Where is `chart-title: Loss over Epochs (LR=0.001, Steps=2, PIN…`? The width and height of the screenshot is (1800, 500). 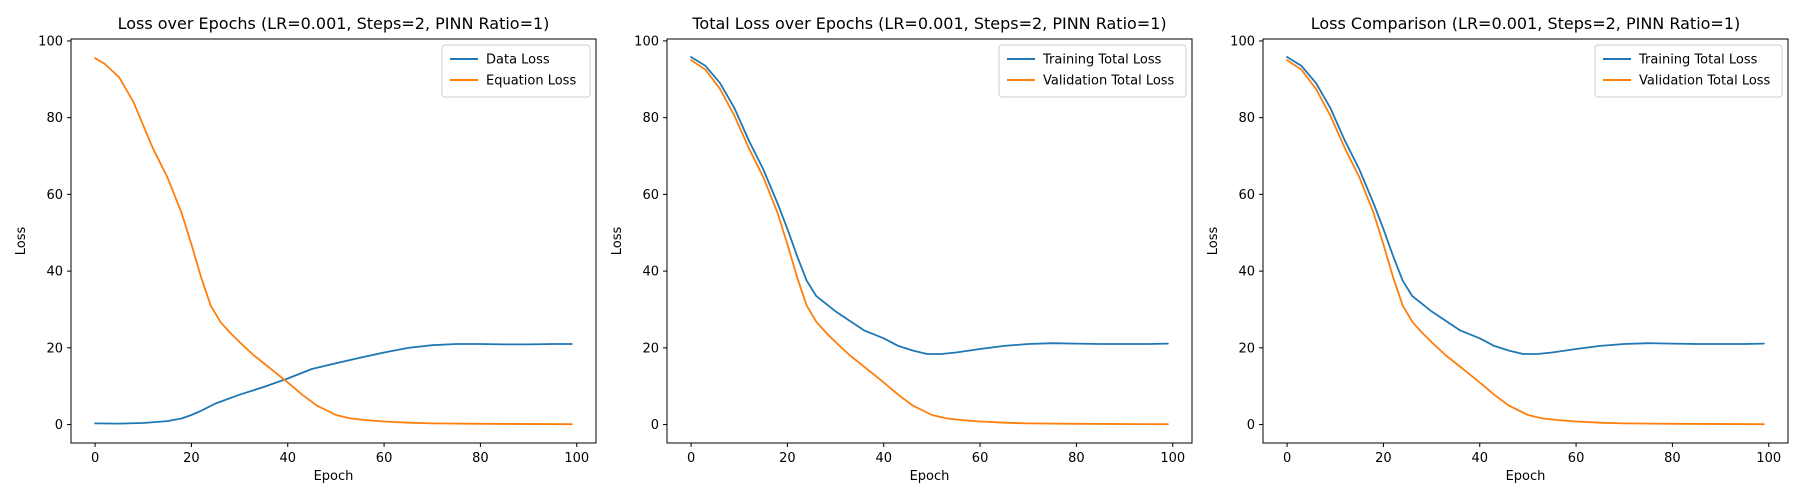
chart-title: Loss over Epochs (LR=0.001, Steps=2, PIN… is located at coordinates (334, 23).